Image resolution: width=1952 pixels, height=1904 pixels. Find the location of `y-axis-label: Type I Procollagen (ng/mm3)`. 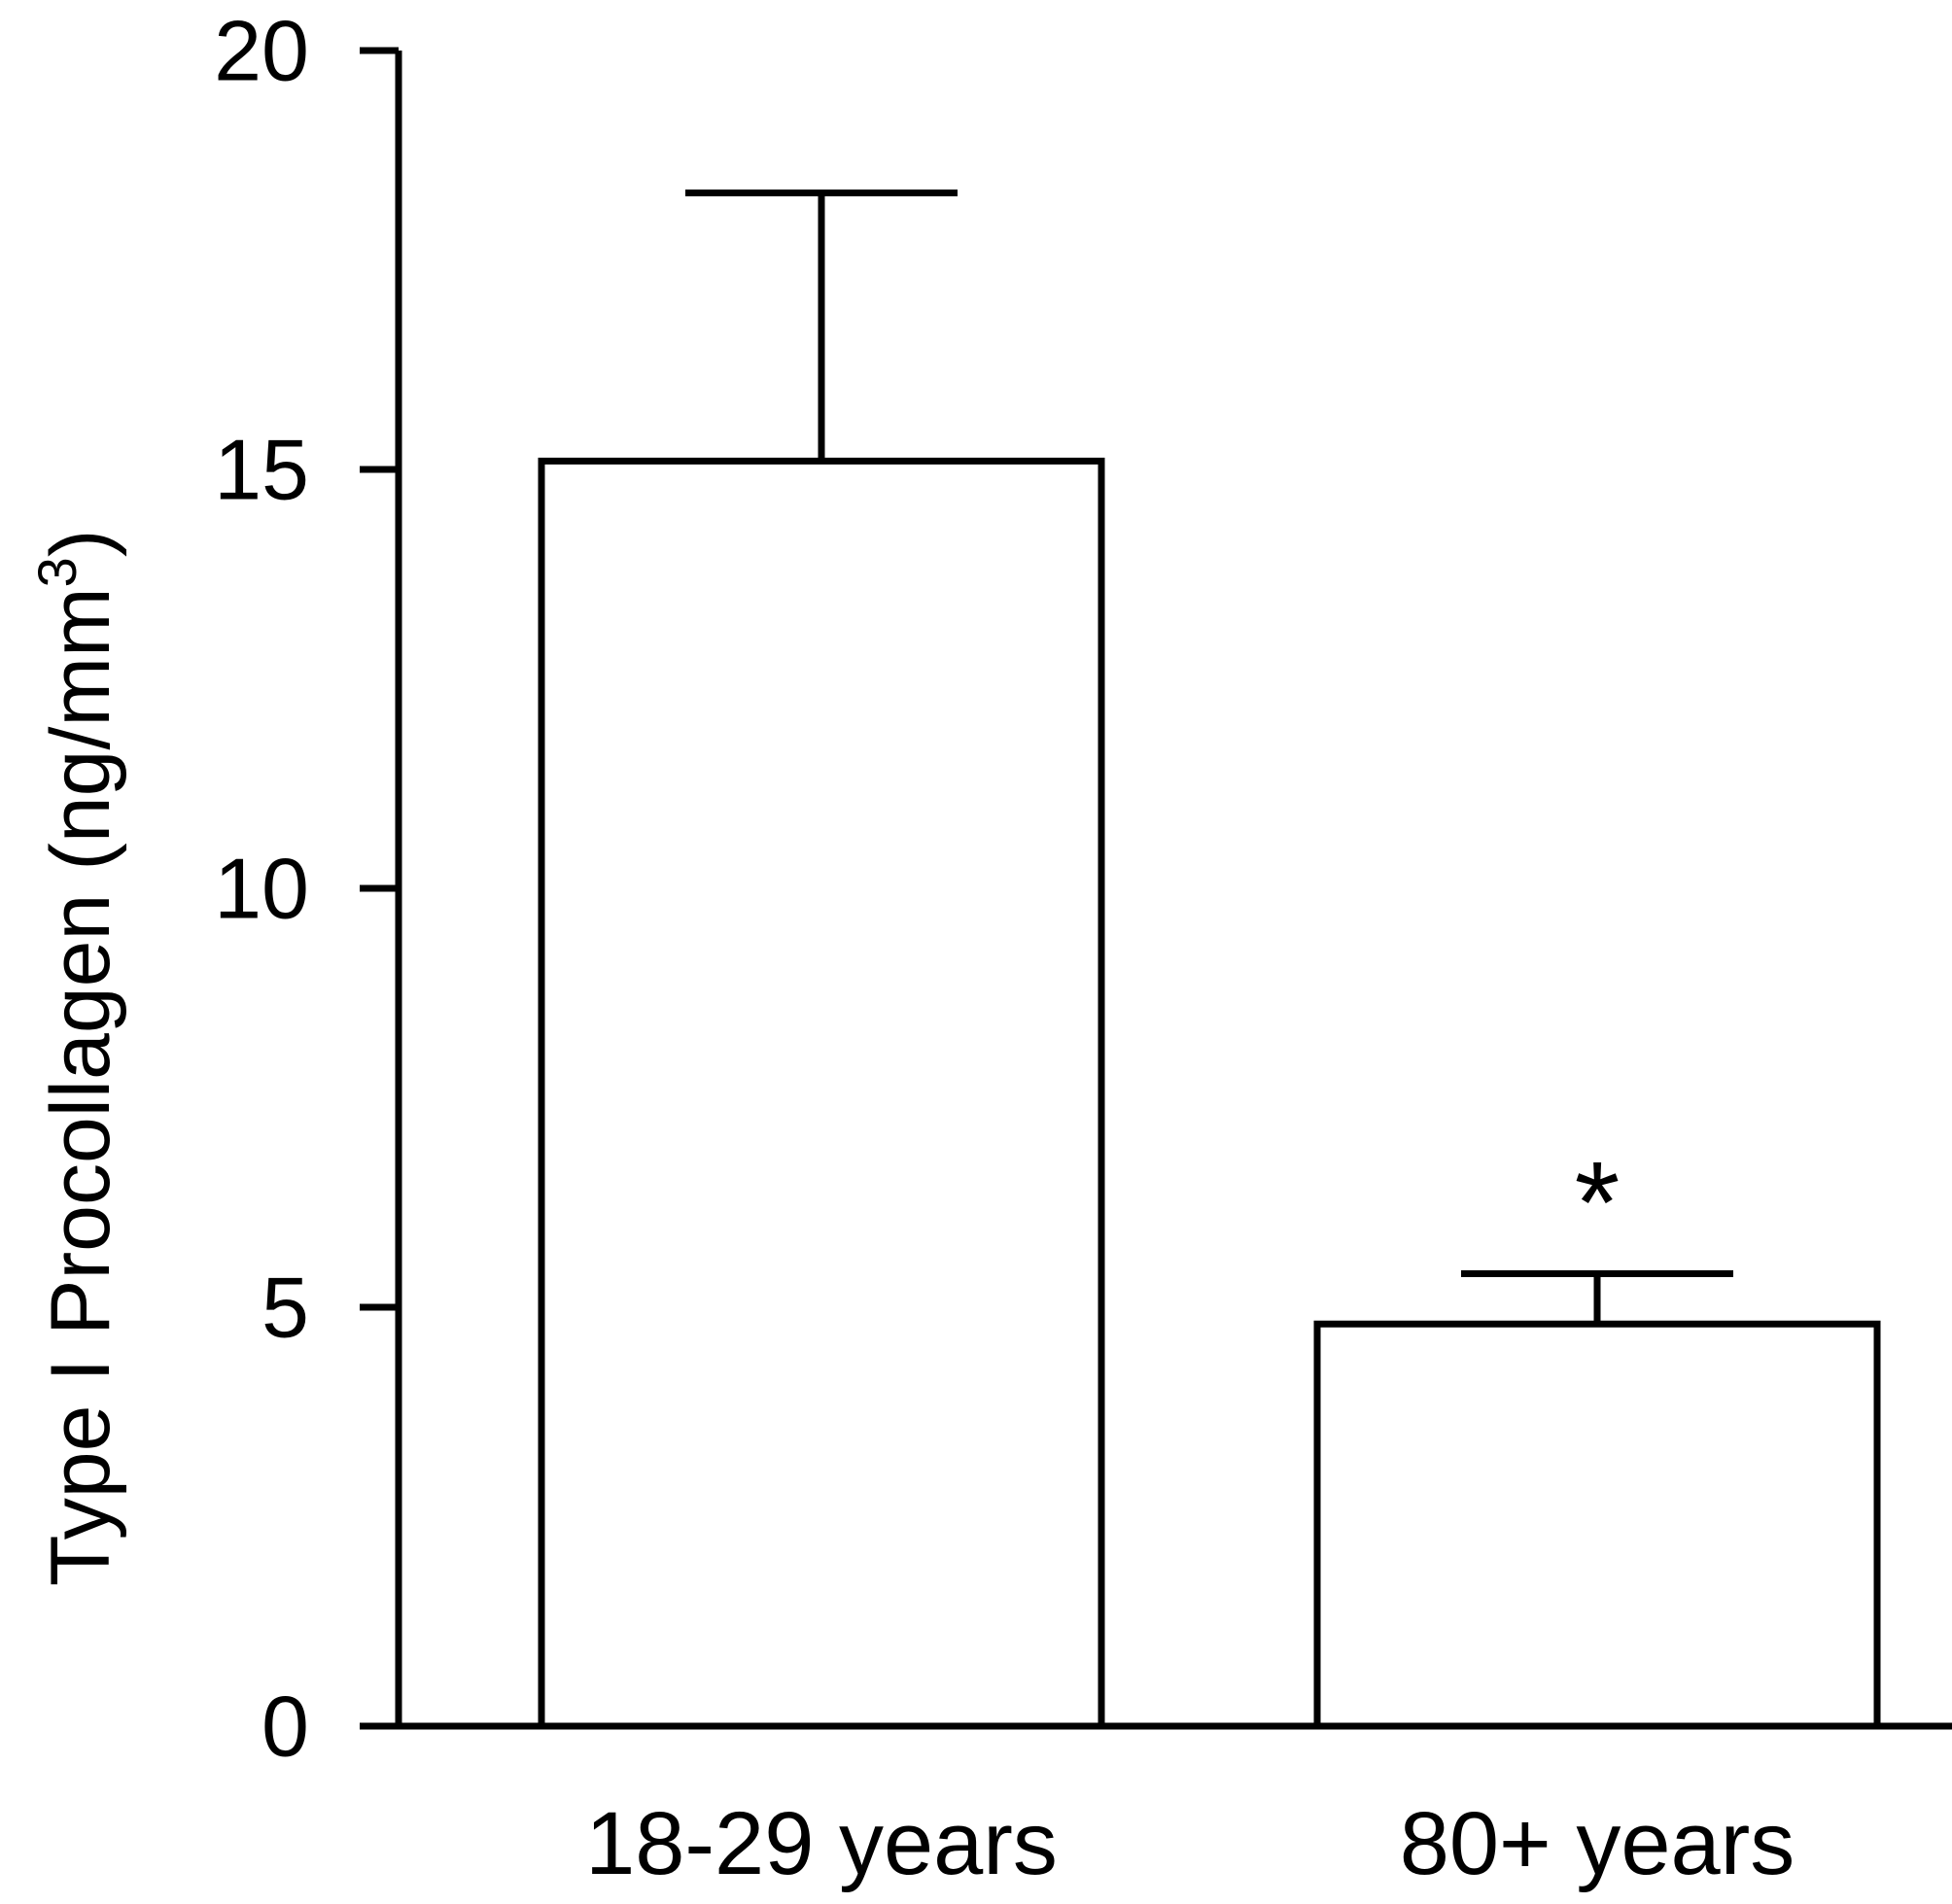

y-axis-label: Type I Procollagen (ng/mm3) is located at coordinates (76, 1058).